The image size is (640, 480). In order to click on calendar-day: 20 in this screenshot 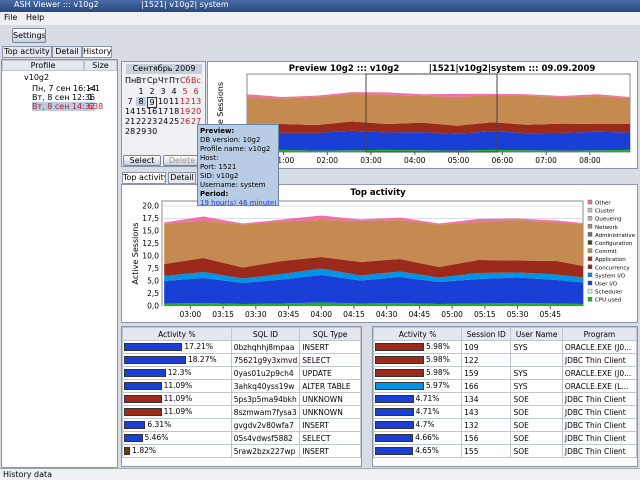, I will do `click(196, 111)`.